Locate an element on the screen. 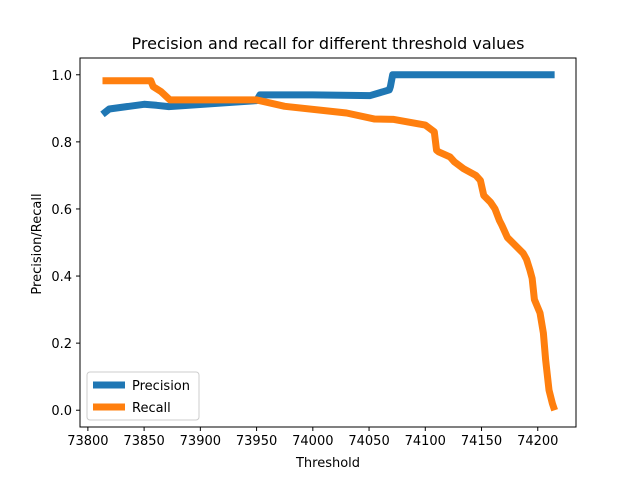  legend: Precision Recall is located at coordinates (143, 396).